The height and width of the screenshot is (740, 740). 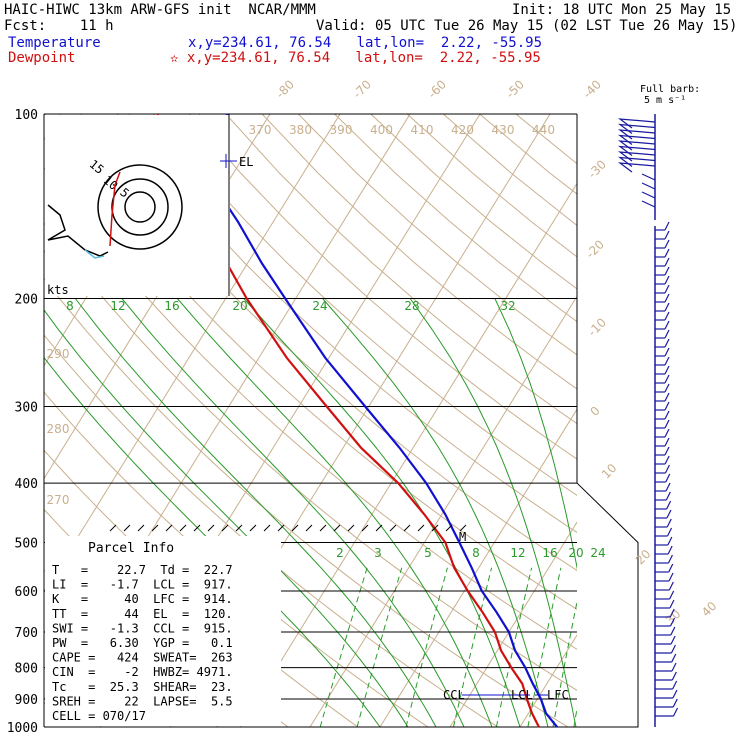 What do you see at coordinates (379, 647) in the screenshot?
I see `mixing-ratio-line` at bounding box center [379, 647].